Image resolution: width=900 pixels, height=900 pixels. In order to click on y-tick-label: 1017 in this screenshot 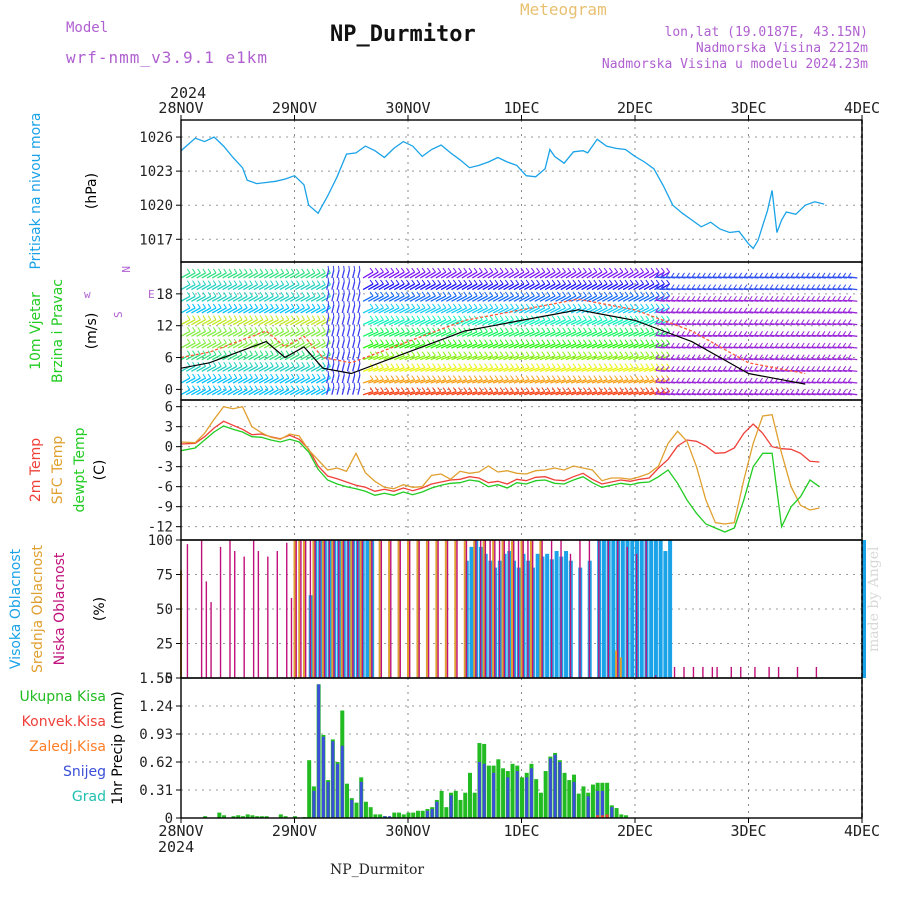, I will do `click(156, 240)`.